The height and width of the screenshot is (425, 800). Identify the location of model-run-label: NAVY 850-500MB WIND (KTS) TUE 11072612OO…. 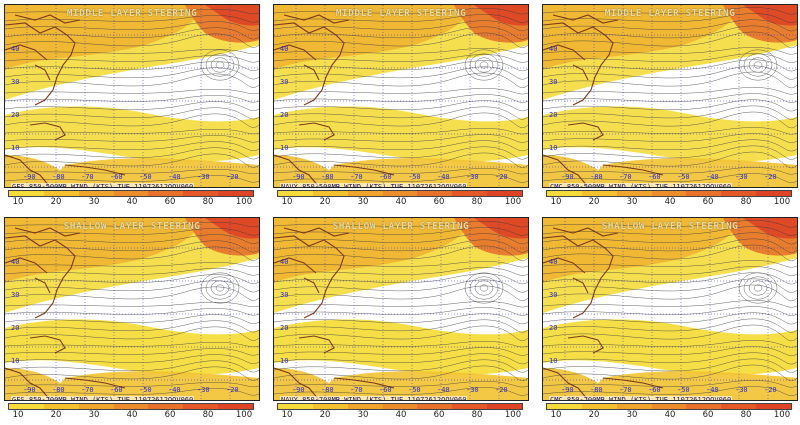
(374, 185).